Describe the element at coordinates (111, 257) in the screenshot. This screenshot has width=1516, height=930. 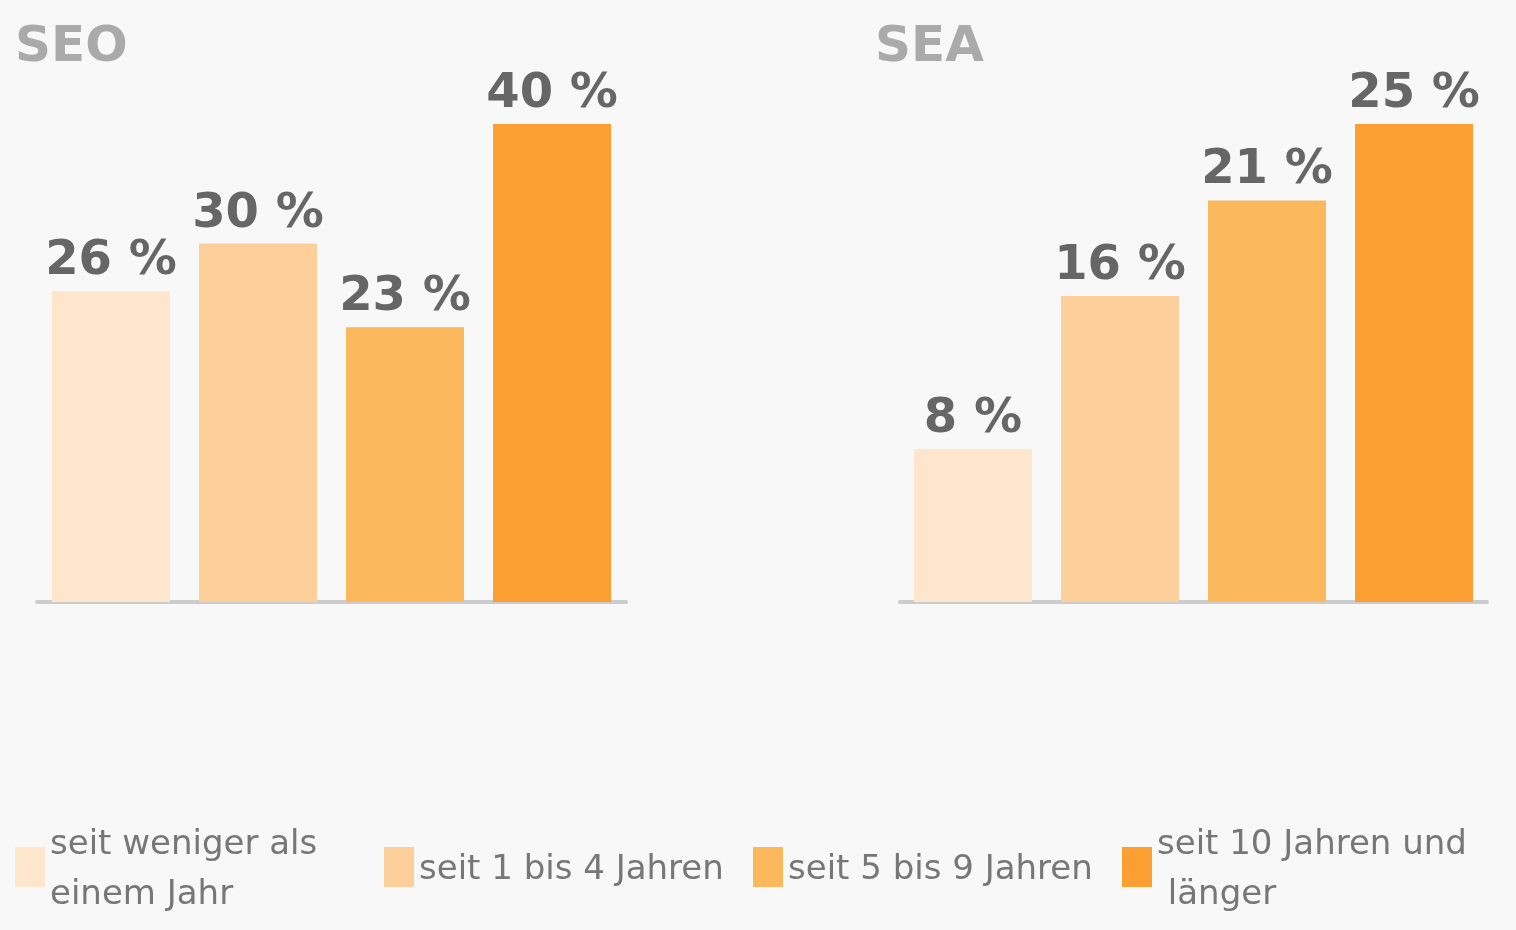
I see `data-label: 26 %` at that location.